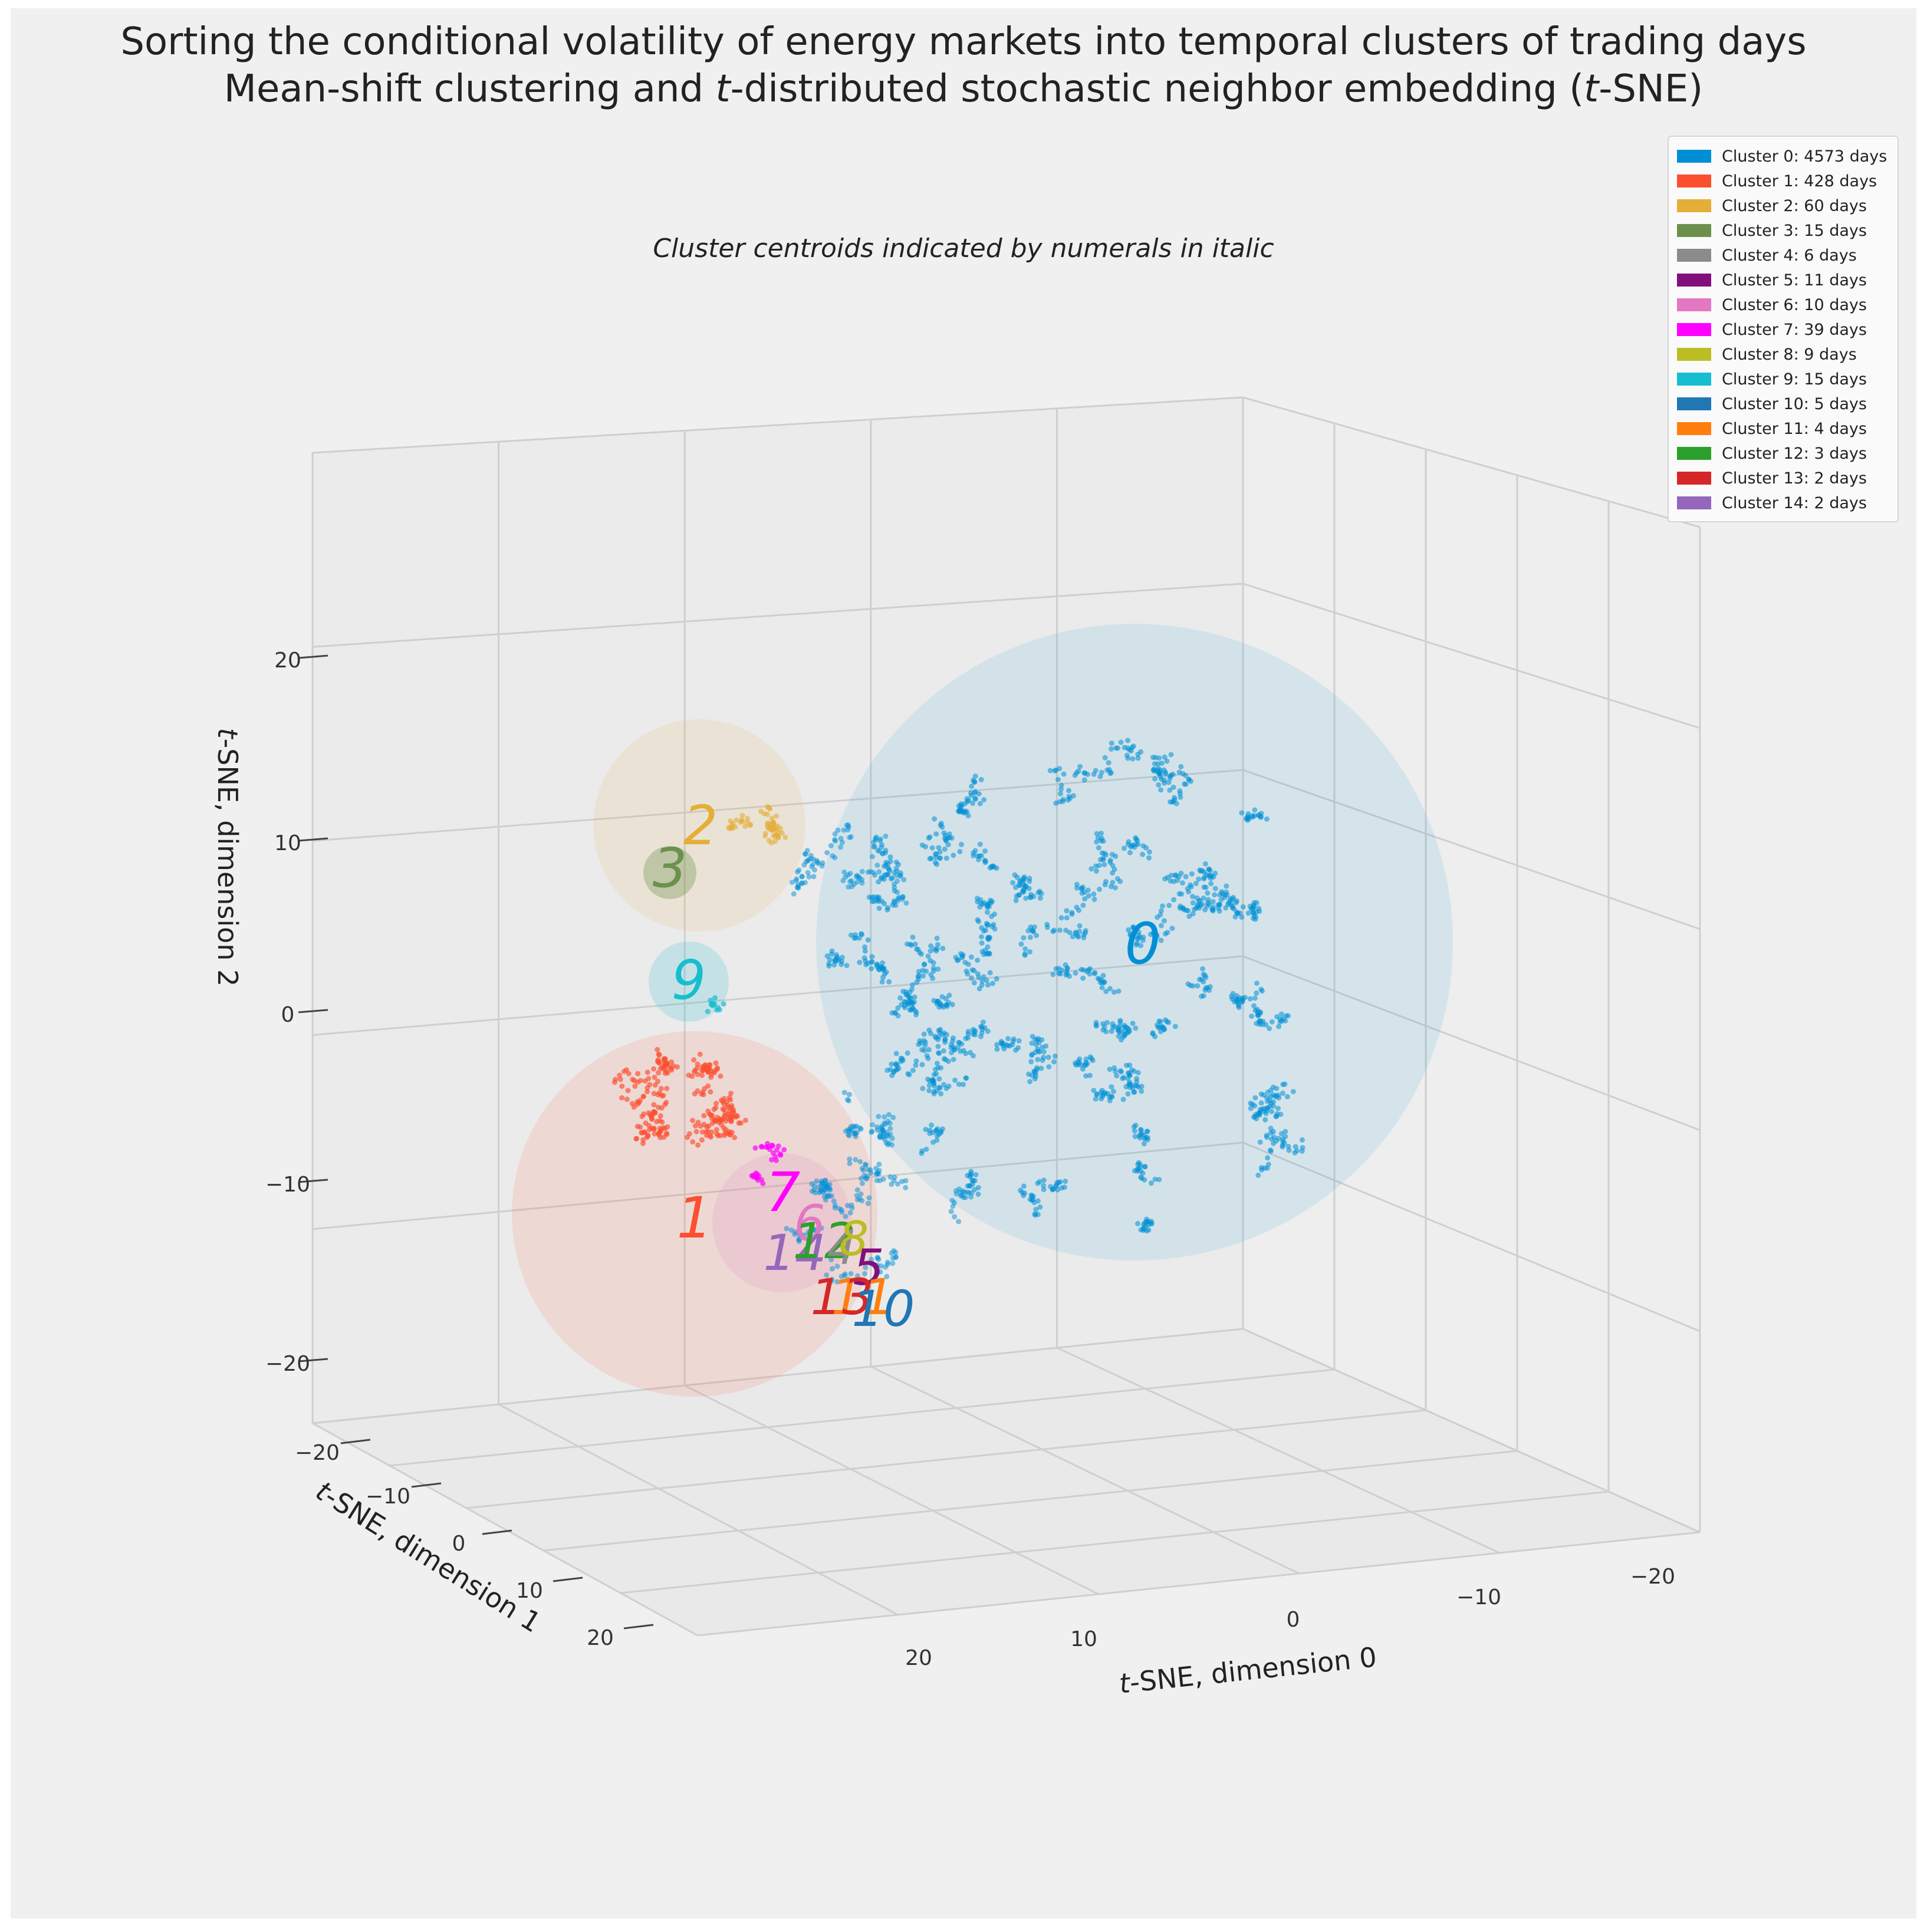 Image resolution: width=1927 pixels, height=1932 pixels. What do you see at coordinates (1795, 330) in the screenshot?
I see `legend-label: Cluster 7: 39 days` at bounding box center [1795, 330].